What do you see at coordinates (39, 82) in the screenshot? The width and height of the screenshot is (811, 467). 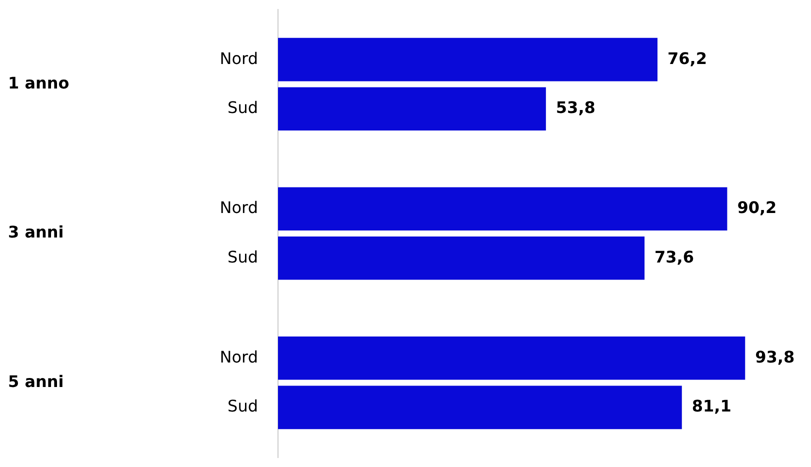 I see `y-tick-label: 1 anno` at bounding box center [39, 82].